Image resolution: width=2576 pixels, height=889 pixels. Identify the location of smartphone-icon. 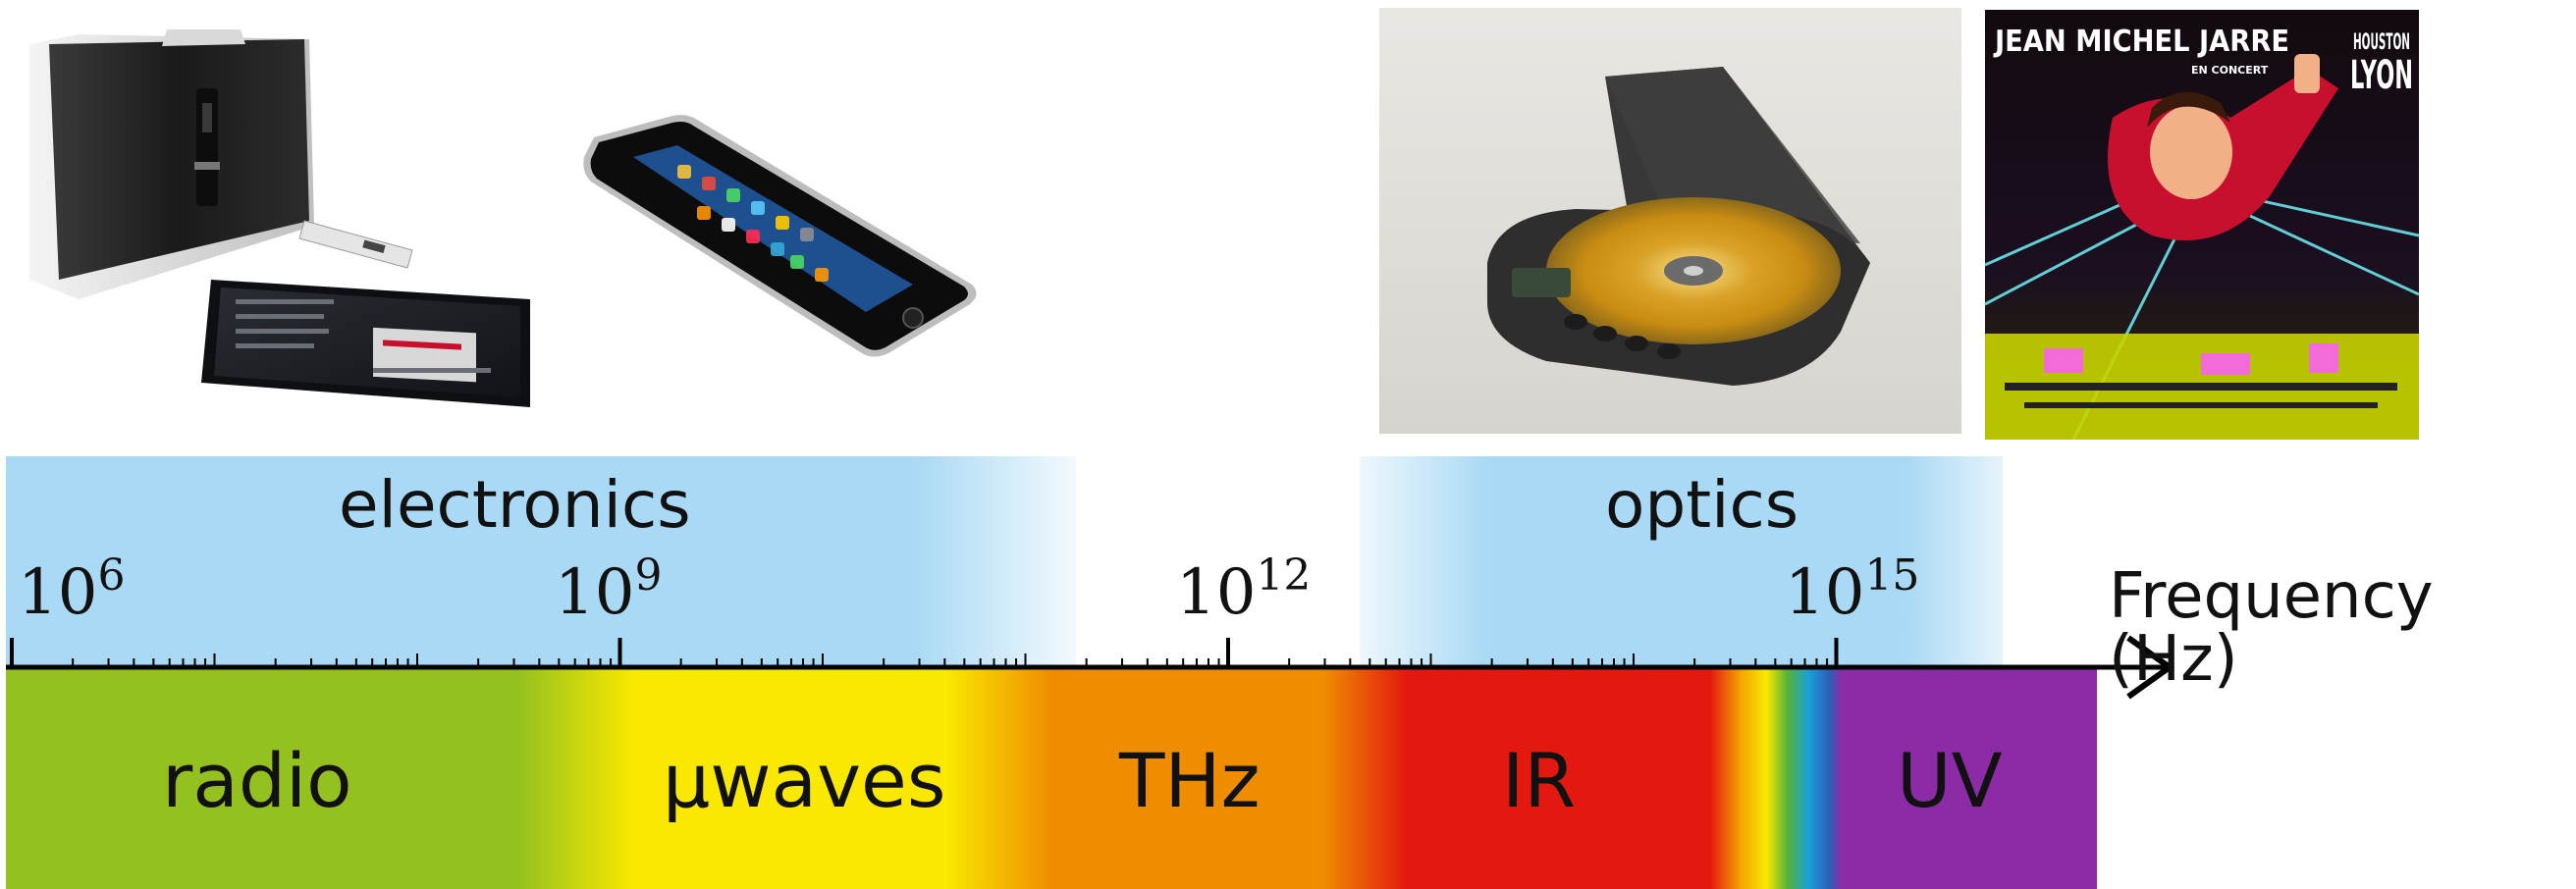
(780, 236).